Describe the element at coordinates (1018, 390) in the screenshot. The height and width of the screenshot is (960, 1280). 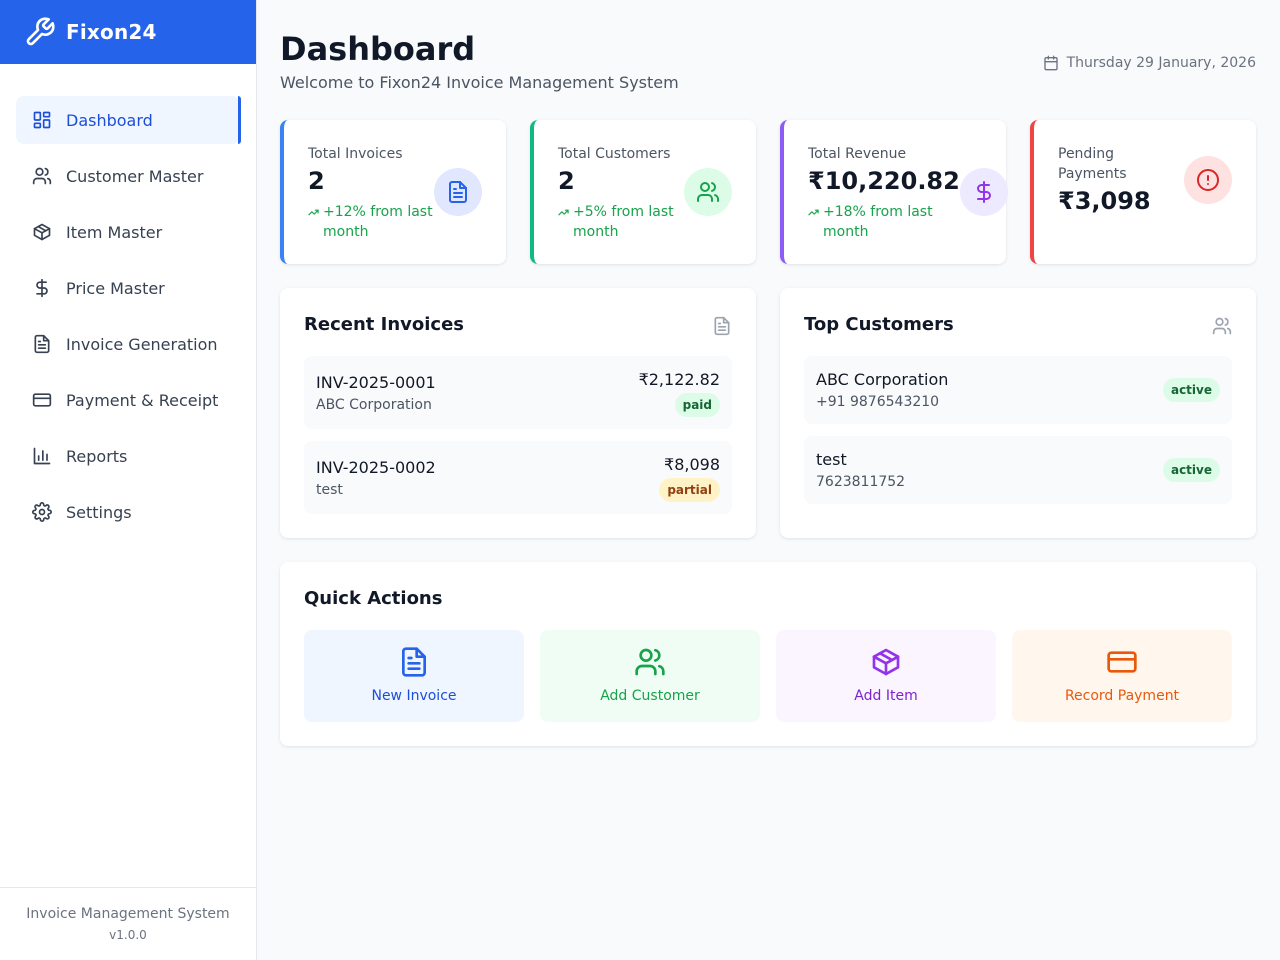
I see `customer-row: ABC Corporation +91 9876543210 active` at that location.